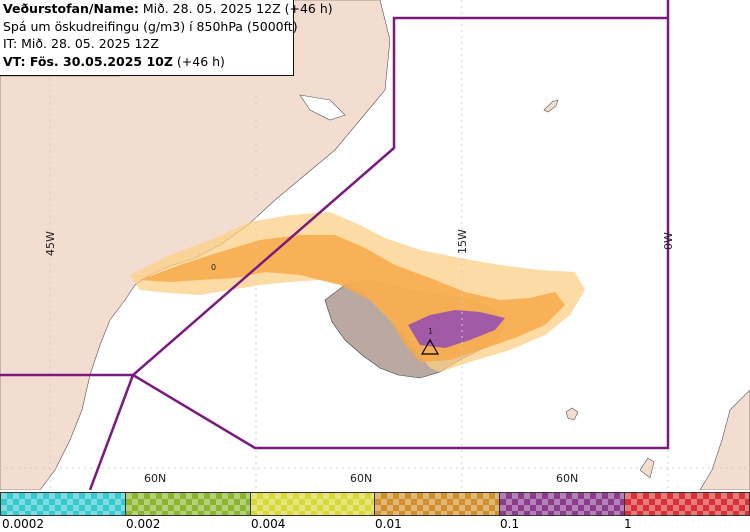 This screenshot has width=750, height=532. Describe the element at coordinates (50, 243) in the screenshot. I see `lon-label-45w: 45W` at that location.